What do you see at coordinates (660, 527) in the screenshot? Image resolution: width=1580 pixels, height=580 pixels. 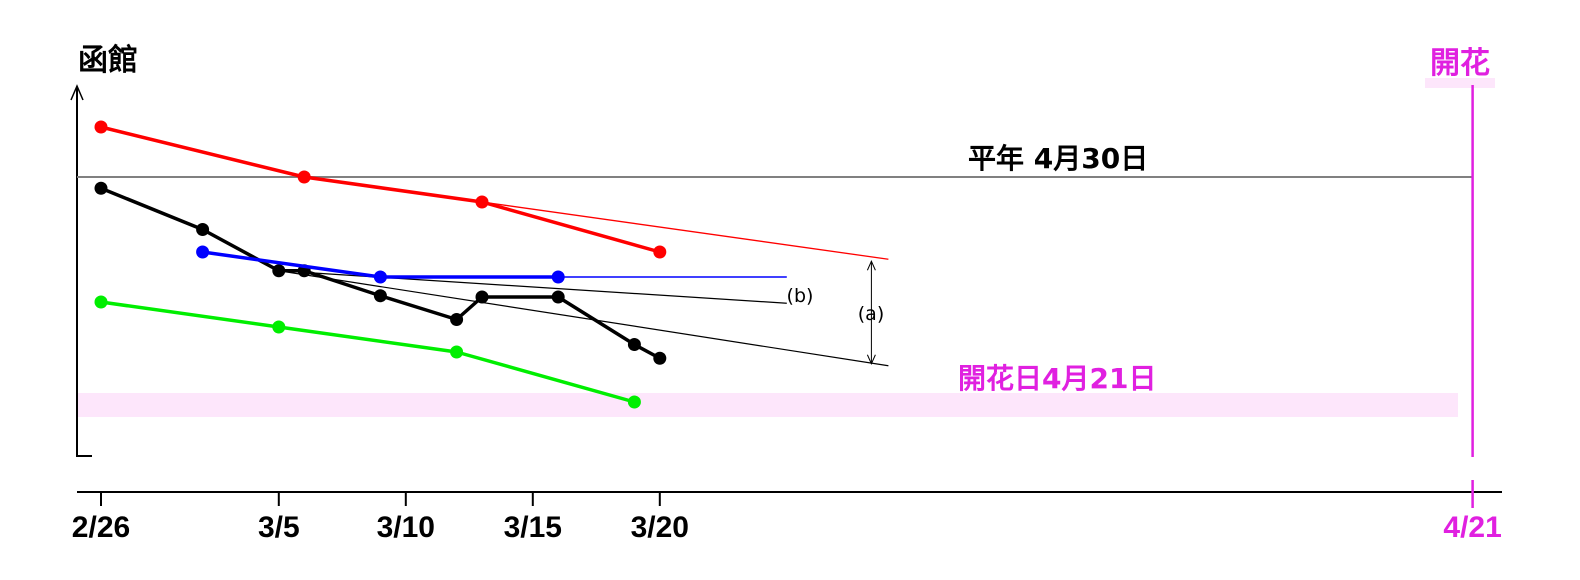 I see `x-tick-label: 3/20` at bounding box center [660, 527].